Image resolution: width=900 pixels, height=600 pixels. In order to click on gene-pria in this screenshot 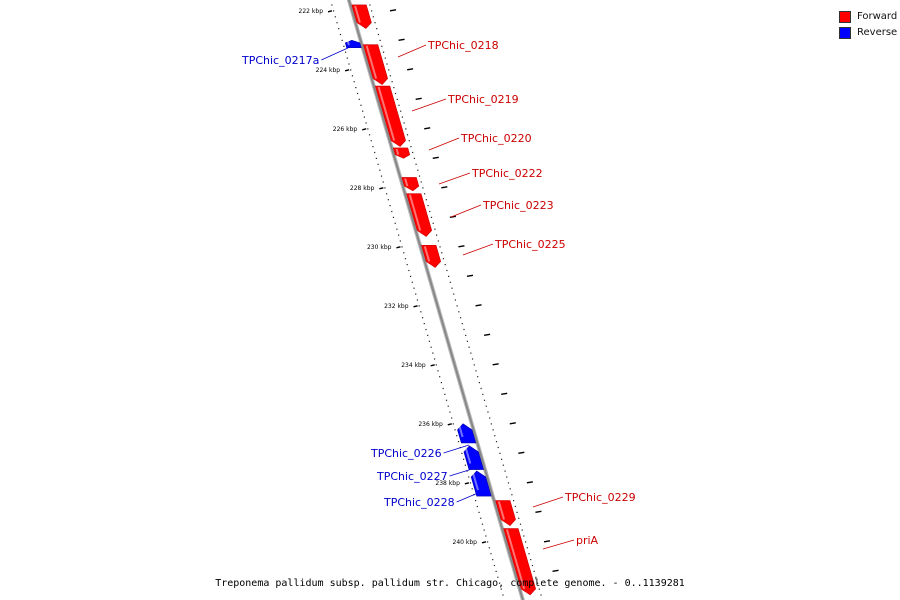, I will do `click(519, 562)`.